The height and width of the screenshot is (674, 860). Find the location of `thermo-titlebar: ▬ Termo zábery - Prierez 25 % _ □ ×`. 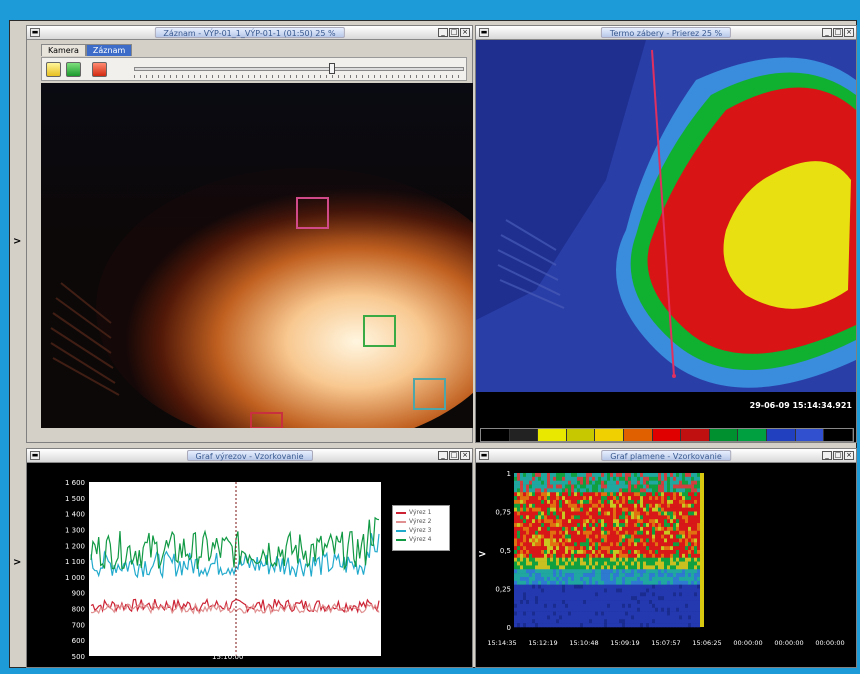

thermo-titlebar: ▬ Termo zábery - Prierez 25 % _ □ × is located at coordinates (666, 33).